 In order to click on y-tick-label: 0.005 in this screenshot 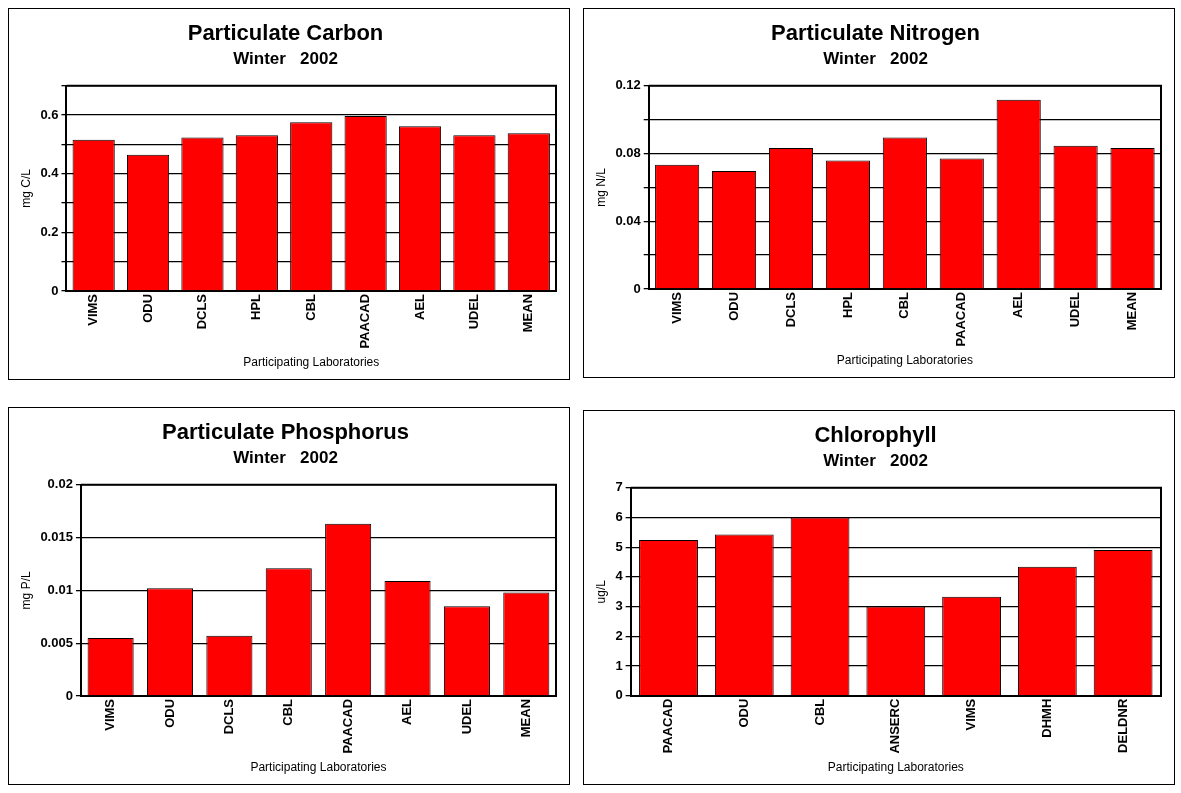, I will do `click(56, 642)`.